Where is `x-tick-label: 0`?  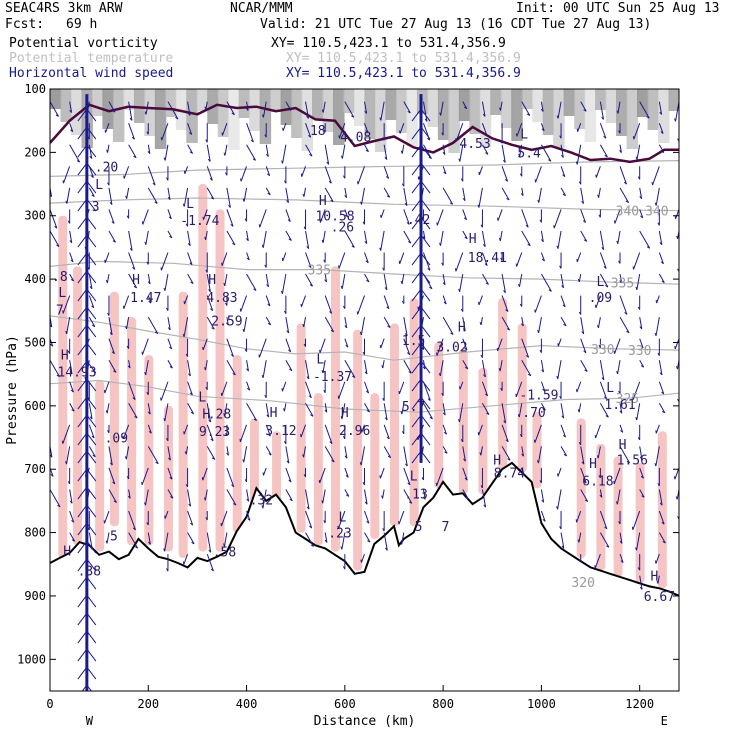 x-tick-label: 0 is located at coordinates (49, 704).